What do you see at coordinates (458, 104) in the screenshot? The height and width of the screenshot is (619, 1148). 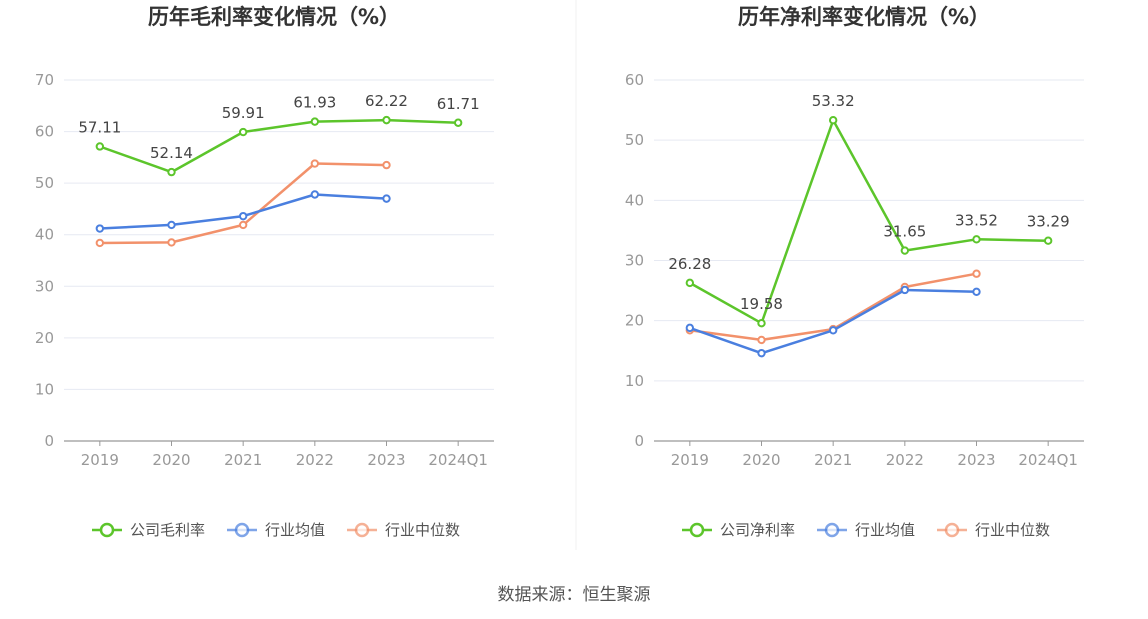 I see `data-label: 61.71` at bounding box center [458, 104].